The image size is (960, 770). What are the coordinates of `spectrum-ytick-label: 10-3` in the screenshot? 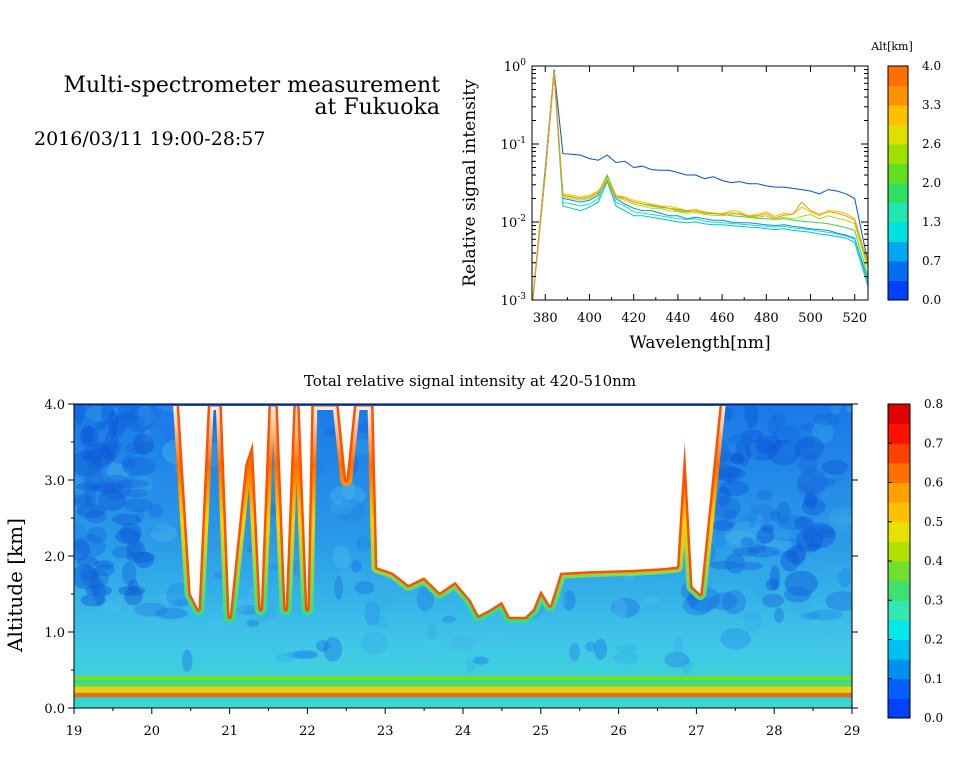 It's located at (514, 300).